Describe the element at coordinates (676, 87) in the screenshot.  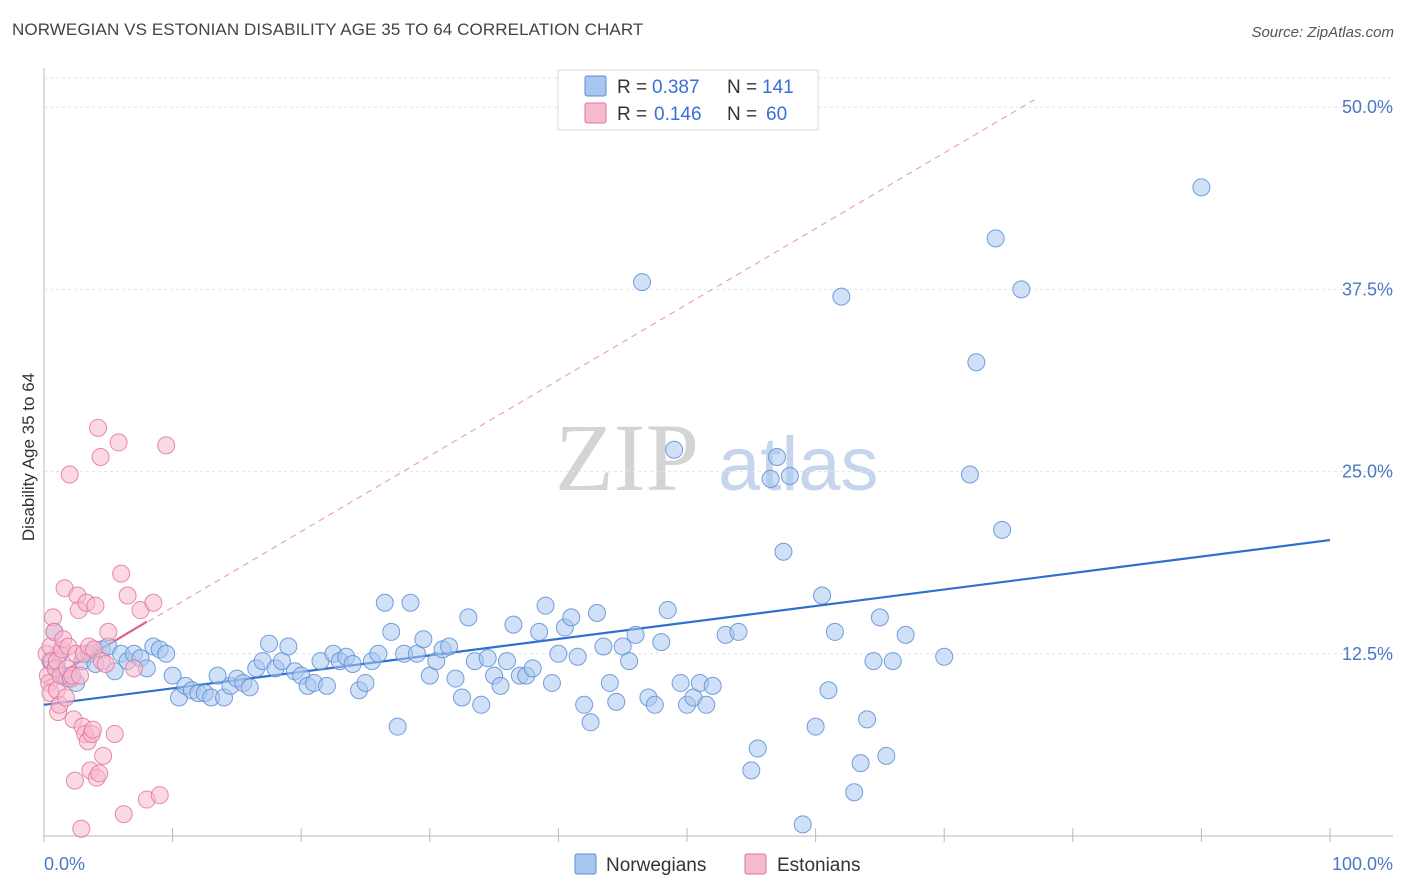
I see `legend-r-value-1: 0.387` at that location.